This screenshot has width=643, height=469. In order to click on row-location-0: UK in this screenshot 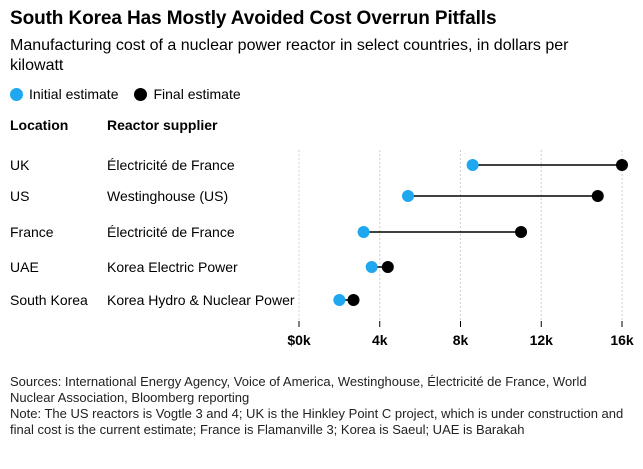, I will do `click(20, 165)`.